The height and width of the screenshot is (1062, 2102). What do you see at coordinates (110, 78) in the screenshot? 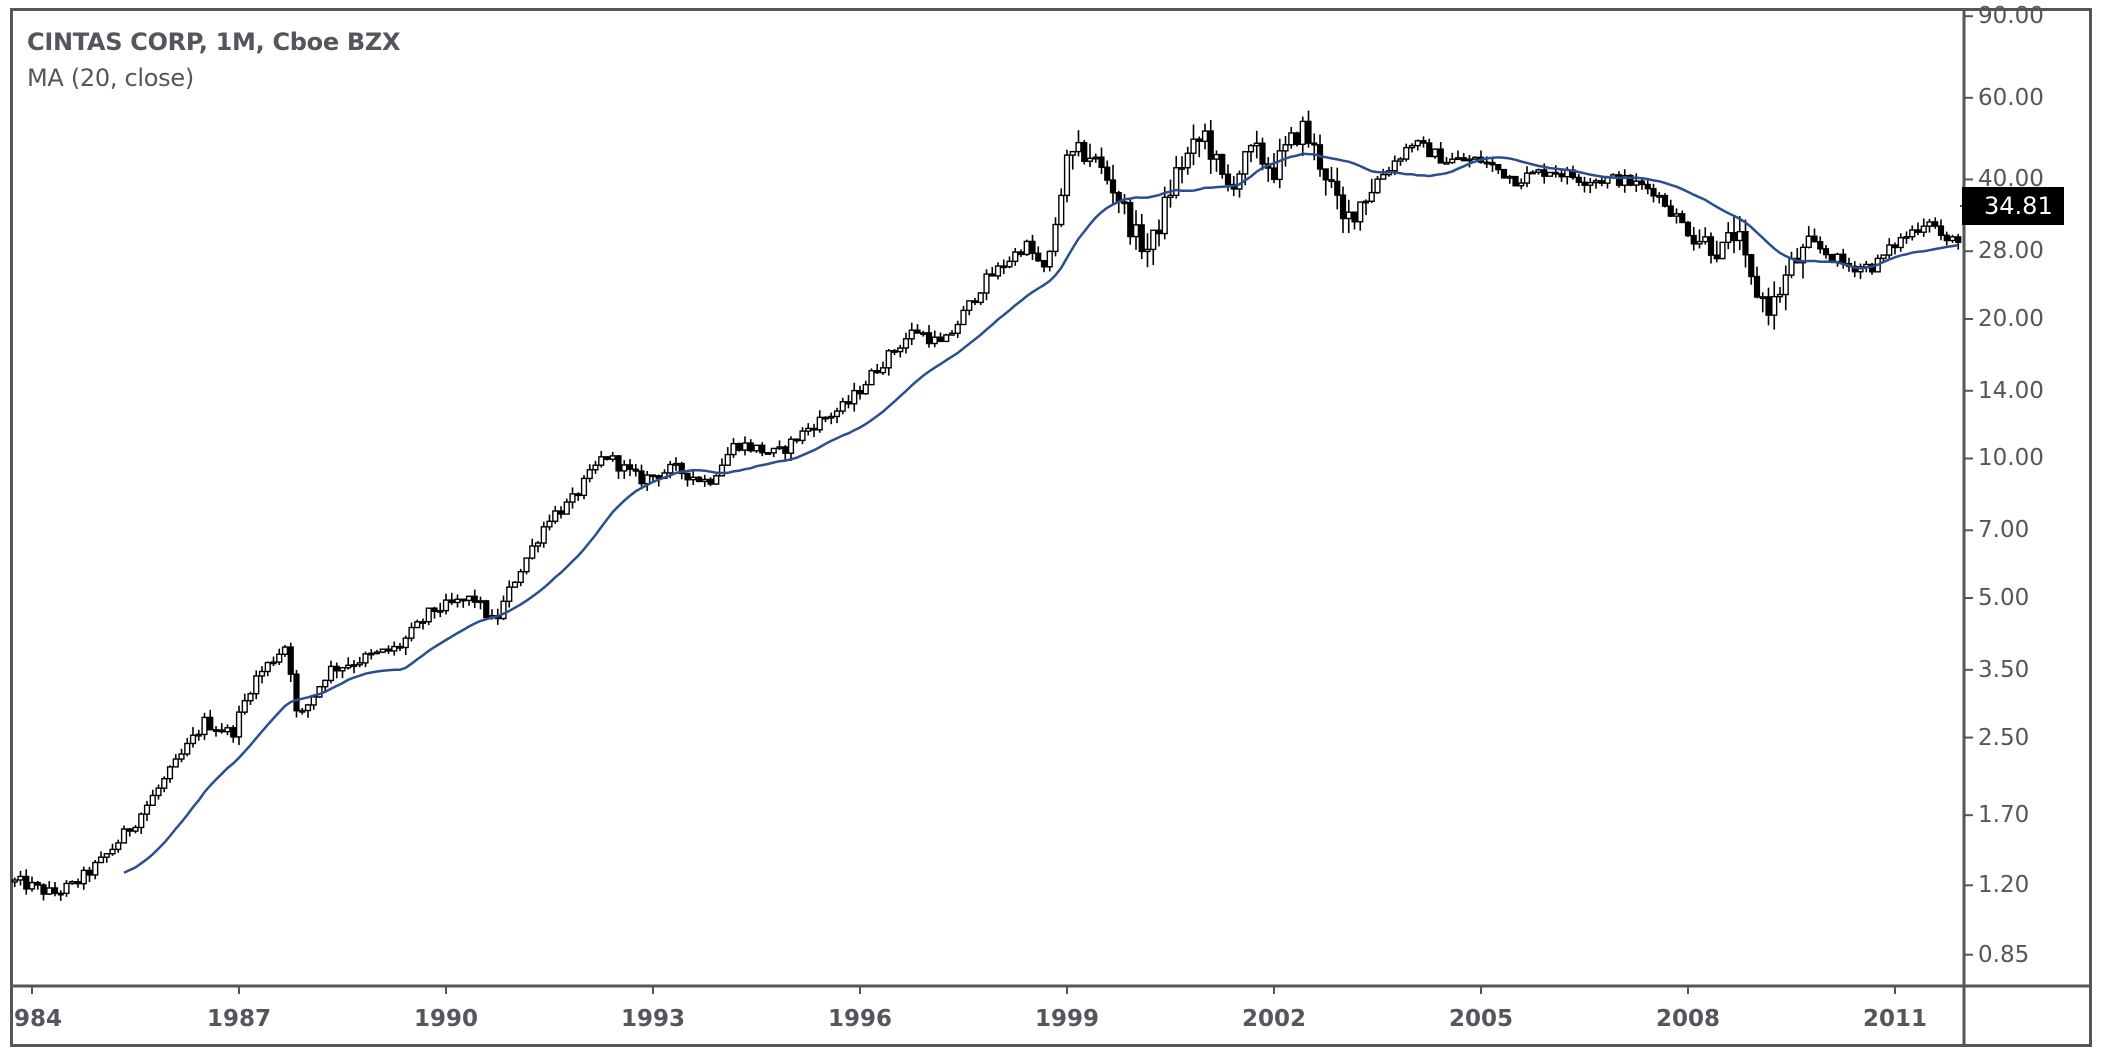
I see `indicator-legend: MA (20, close)` at bounding box center [110, 78].